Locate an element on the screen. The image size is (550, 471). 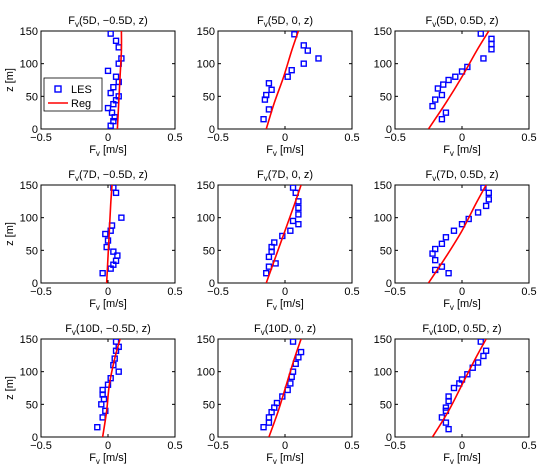
legend: LES Reg is located at coordinates (73, 94).